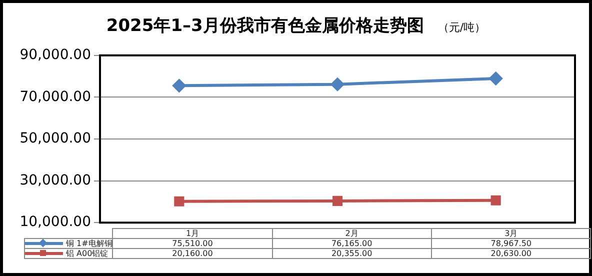  Describe the element at coordinates (511, 243) in the screenshot. I see `data-label: 78,967.50` at that location.